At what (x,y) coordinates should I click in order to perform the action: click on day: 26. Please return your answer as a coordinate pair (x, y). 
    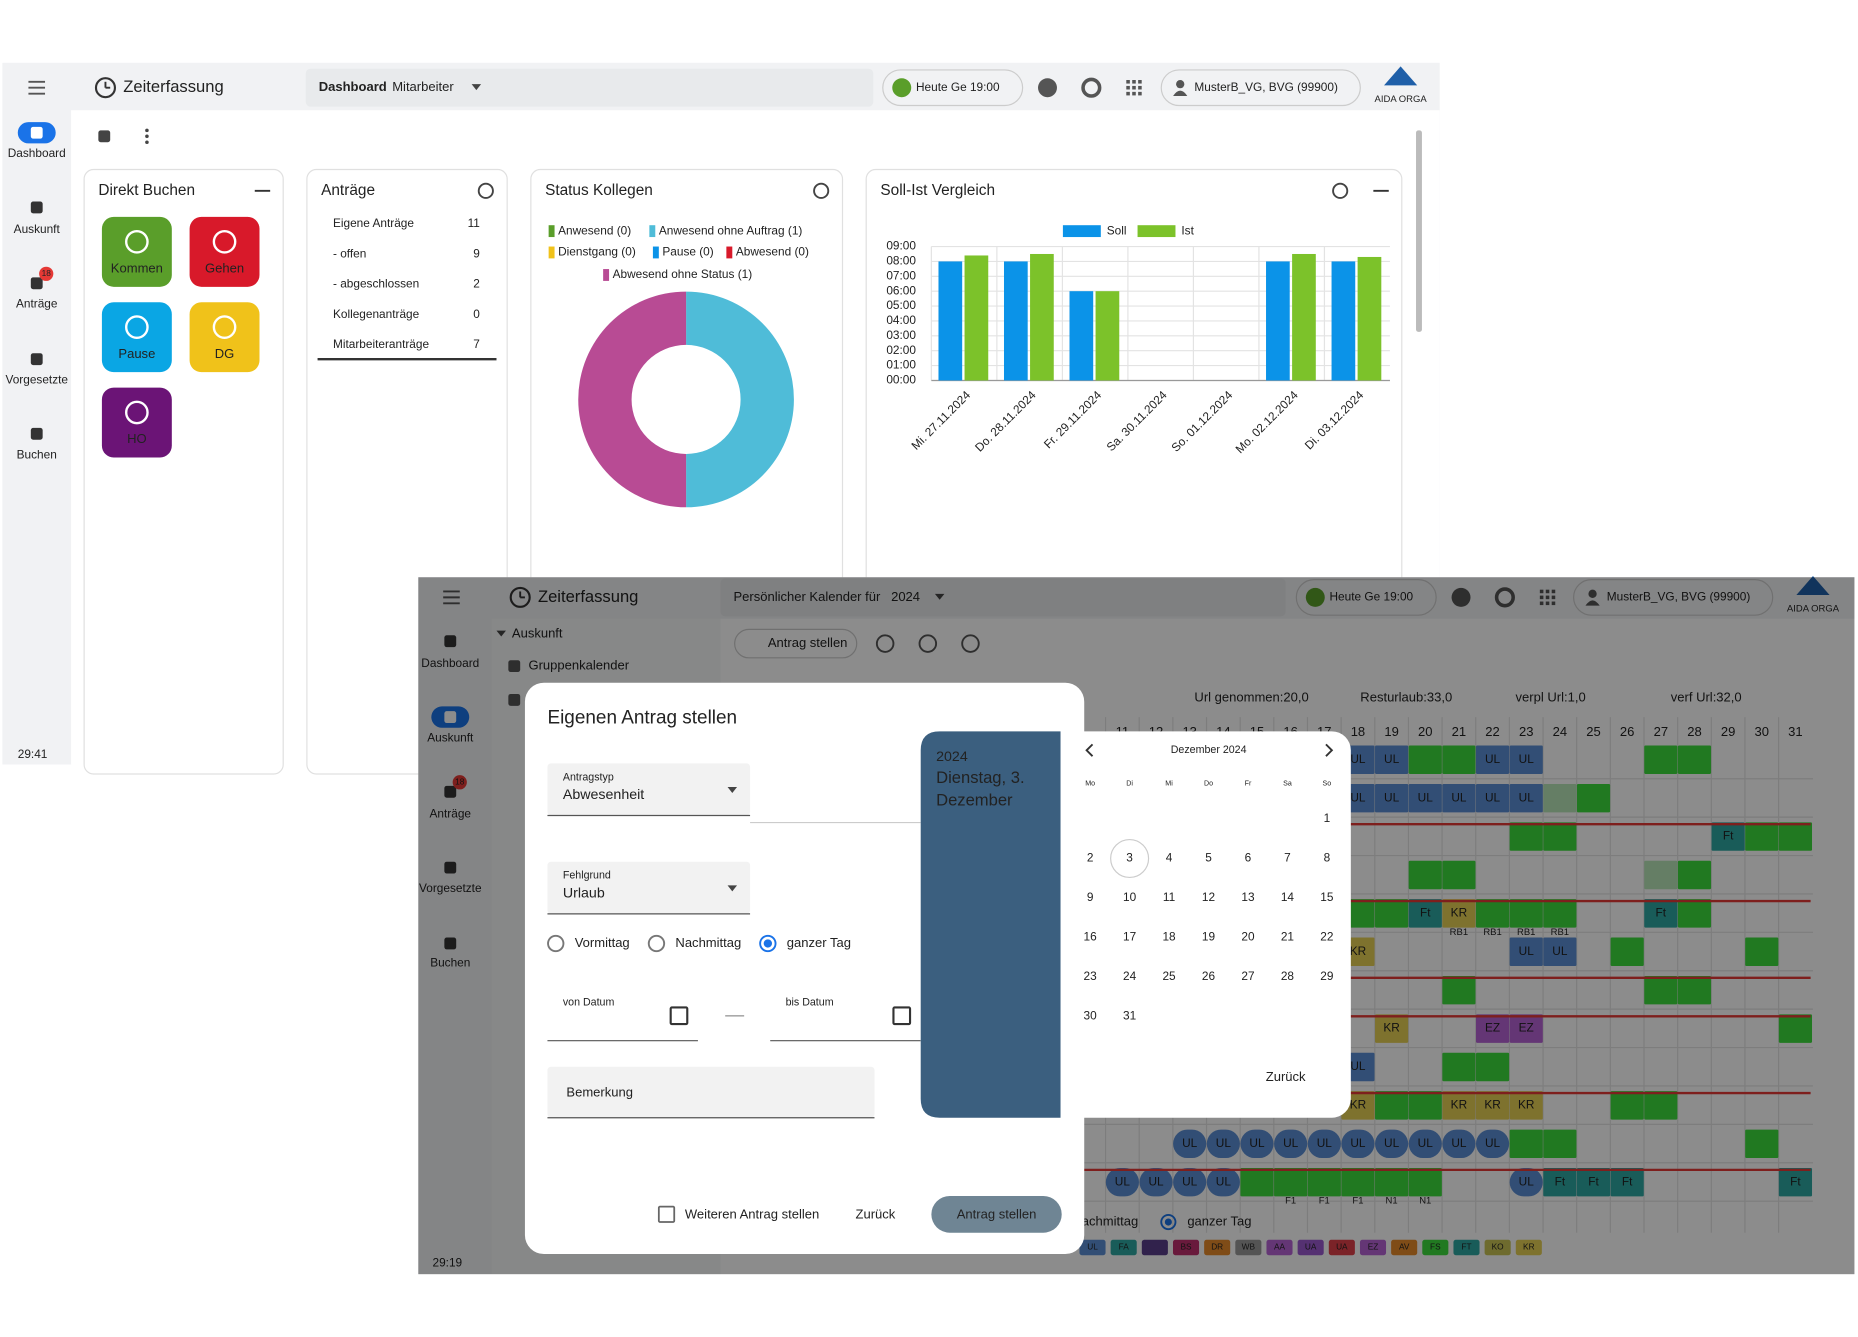
    Looking at the image, I should click on (1209, 976).